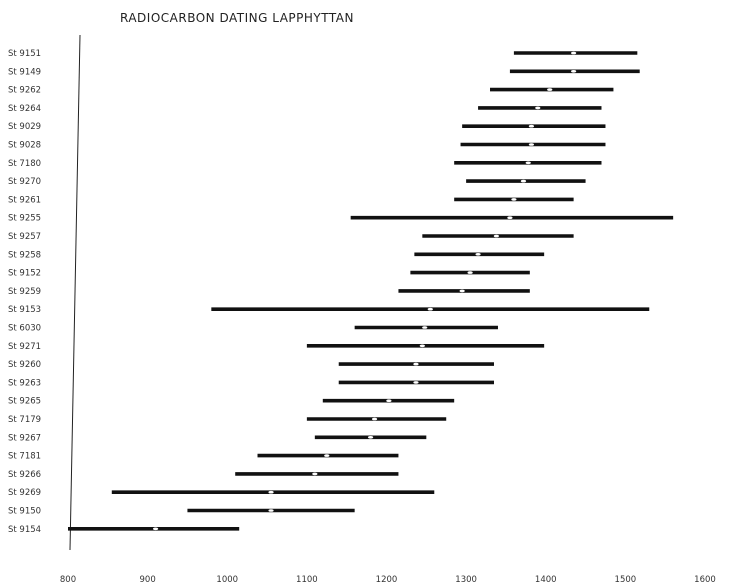 The image size is (749, 586). What do you see at coordinates (705, 580) in the screenshot?
I see `x-tick-label: 1600` at bounding box center [705, 580].